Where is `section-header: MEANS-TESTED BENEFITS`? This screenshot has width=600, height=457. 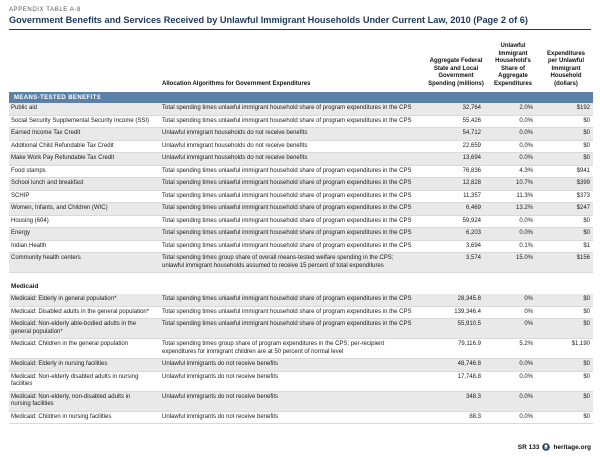 section-header: MEANS-TESTED BENEFITS is located at coordinates (301, 97).